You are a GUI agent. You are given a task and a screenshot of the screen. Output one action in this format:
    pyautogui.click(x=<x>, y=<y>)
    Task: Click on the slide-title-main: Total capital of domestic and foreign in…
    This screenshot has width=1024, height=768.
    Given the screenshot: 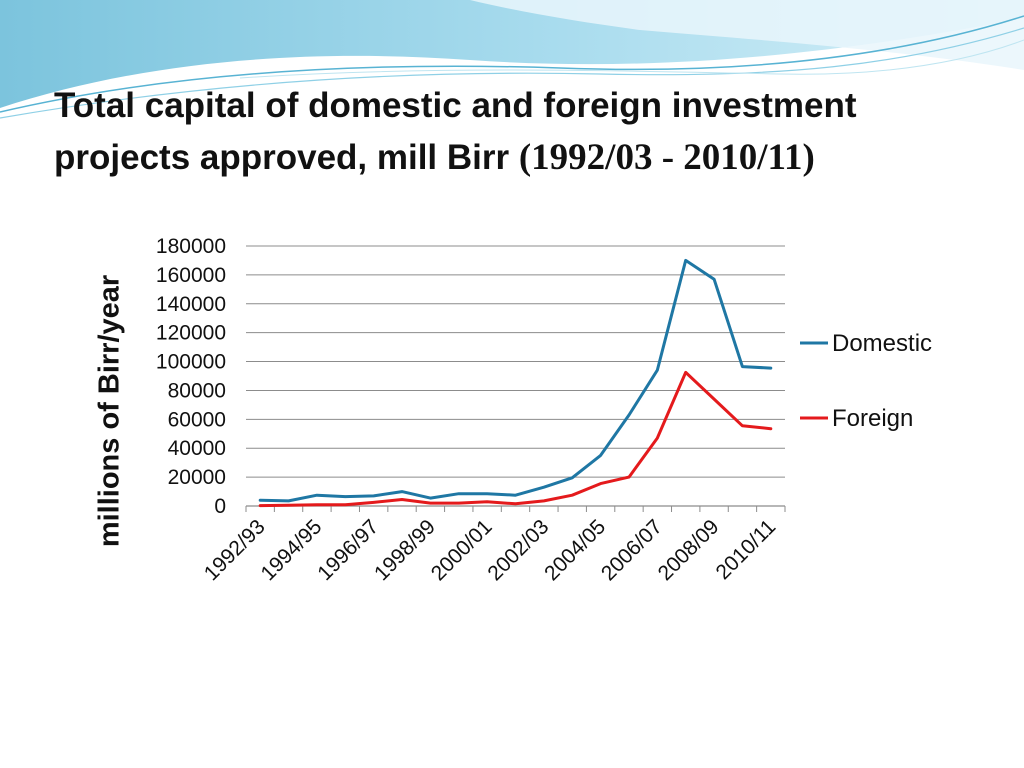 What is the action you would take?
    pyautogui.click(x=455, y=131)
    